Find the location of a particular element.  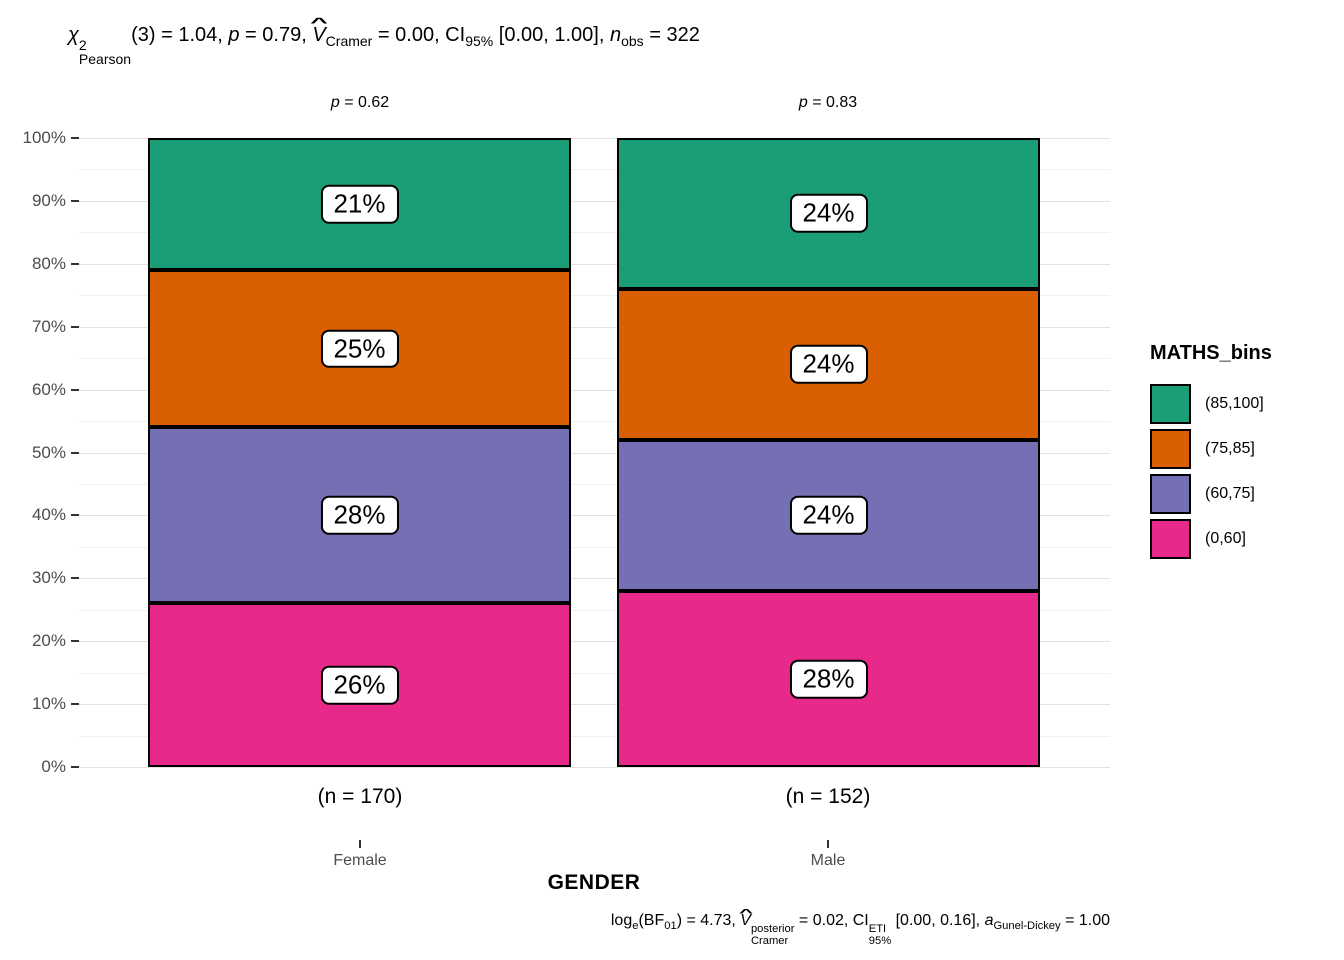

stat-text: (BF is located at coordinates (651, 920).